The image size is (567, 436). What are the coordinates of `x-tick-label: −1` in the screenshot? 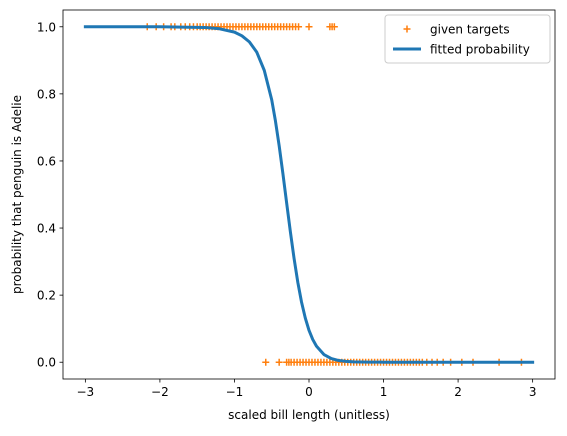 It's located at (235, 392).